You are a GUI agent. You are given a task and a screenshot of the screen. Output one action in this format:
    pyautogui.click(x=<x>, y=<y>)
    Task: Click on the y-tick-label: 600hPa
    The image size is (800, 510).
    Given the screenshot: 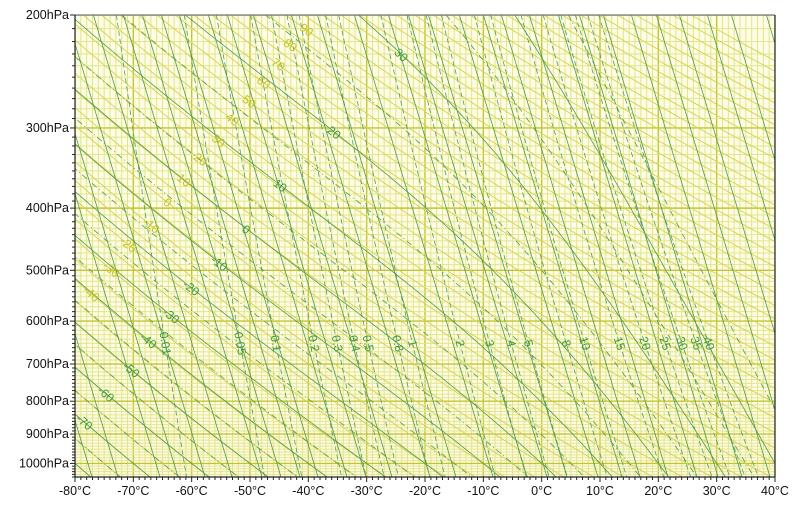 What is the action you would take?
    pyautogui.click(x=47, y=321)
    